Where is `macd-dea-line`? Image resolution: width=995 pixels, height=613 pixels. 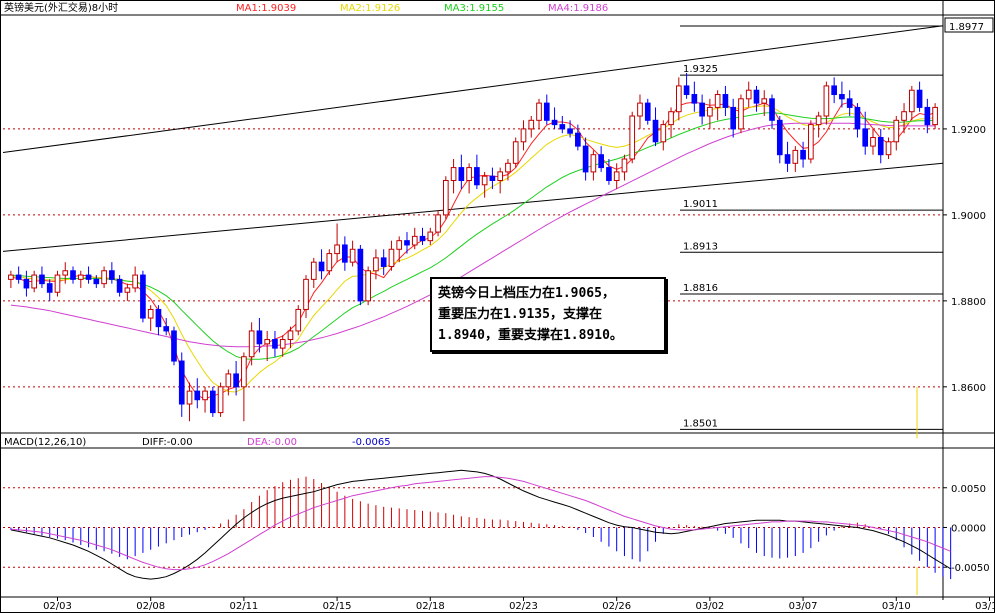
macd-dea-line is located at coordinates (480, 523).